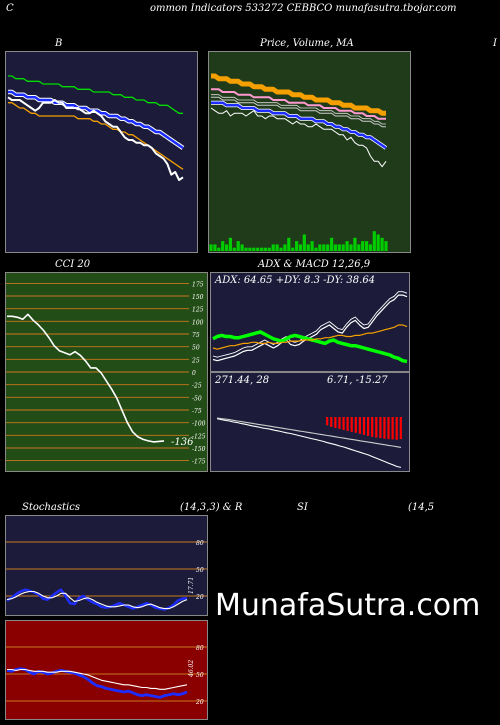  Describe the element at coordinates (200, 543) in the screenshot. I see `stoch-tick-label: 80` at that location.